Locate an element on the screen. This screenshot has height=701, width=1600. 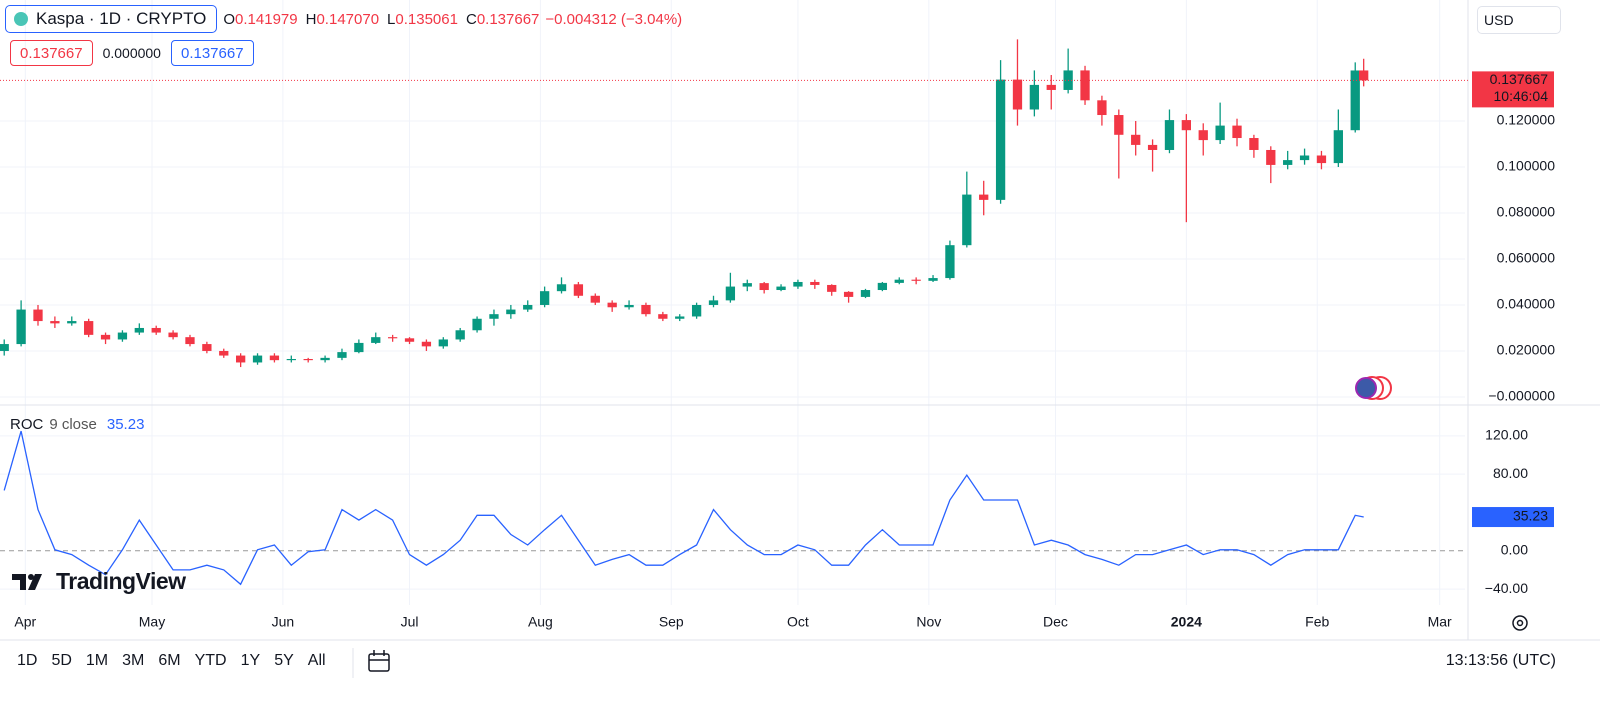
last-price-tag is located at coordinates (1513, 89).